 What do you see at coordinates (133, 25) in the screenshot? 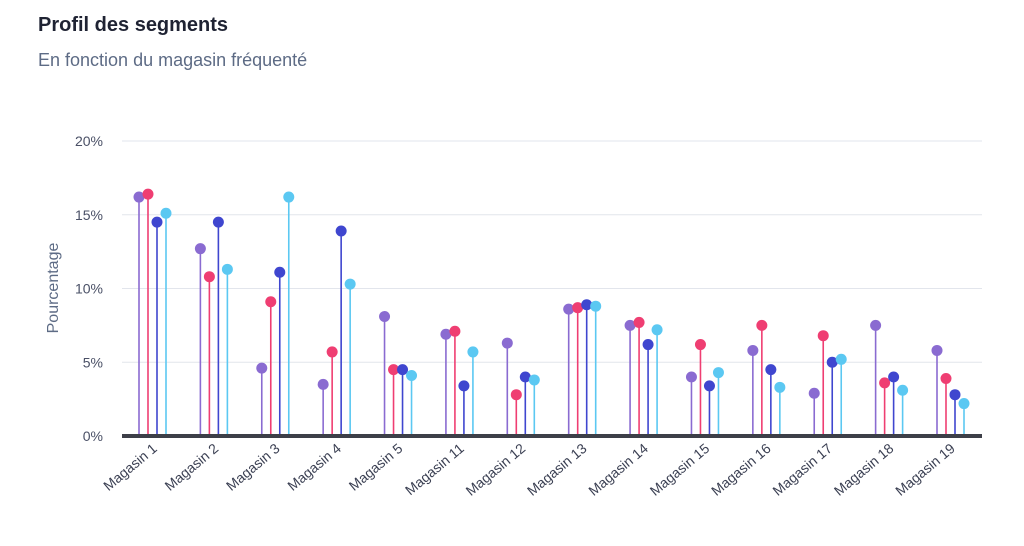
I see `chart-title: Profil des segments` at bounding box center [133, 25].